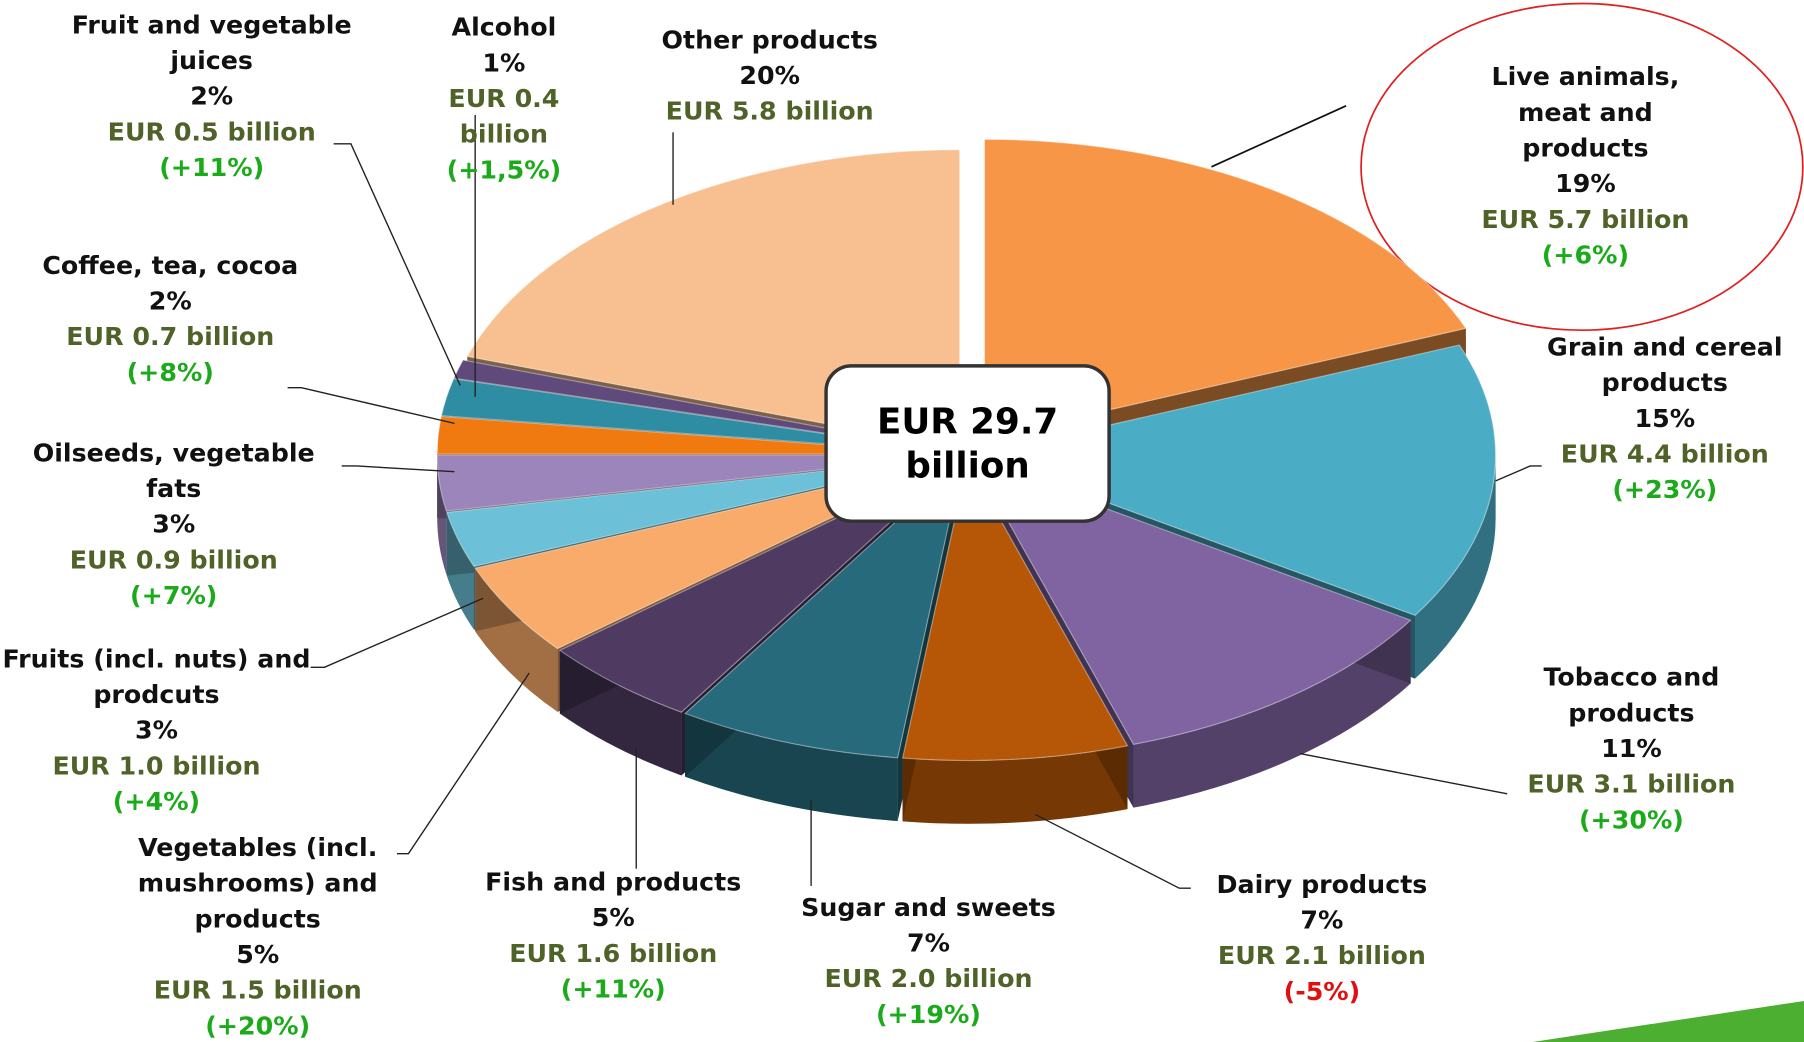  What do you see at coordinates (928, 961) in the screenshot?
I see `slice-label: Sugar and sweets 7% EUR 2.0 billion (+19%)` at bounding box center [928, 961].